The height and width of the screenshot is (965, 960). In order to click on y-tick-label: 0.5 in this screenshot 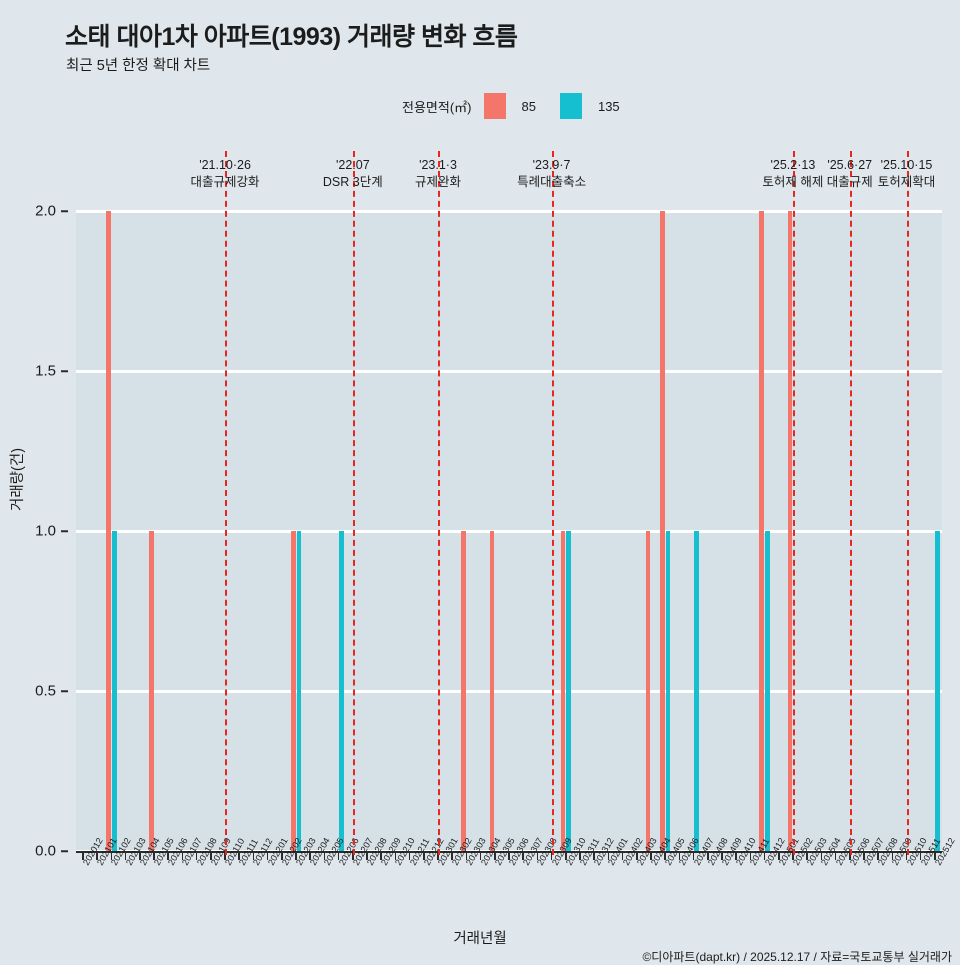, I will do `click(45, 691)`.